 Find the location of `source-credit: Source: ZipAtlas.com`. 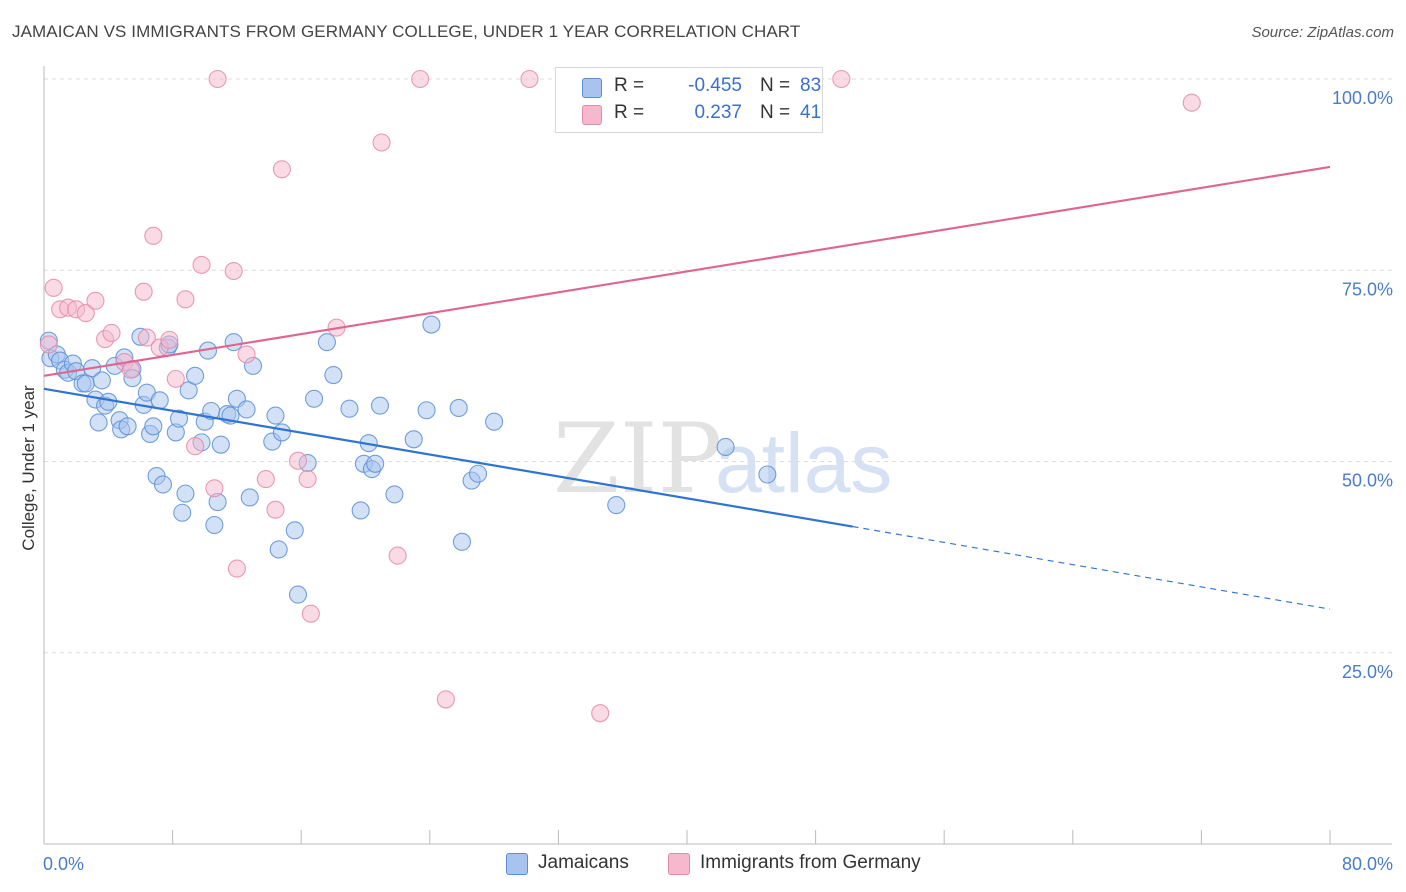

source-credit: Source: ZipAtlas.com is located at coordinates (1322, 32).